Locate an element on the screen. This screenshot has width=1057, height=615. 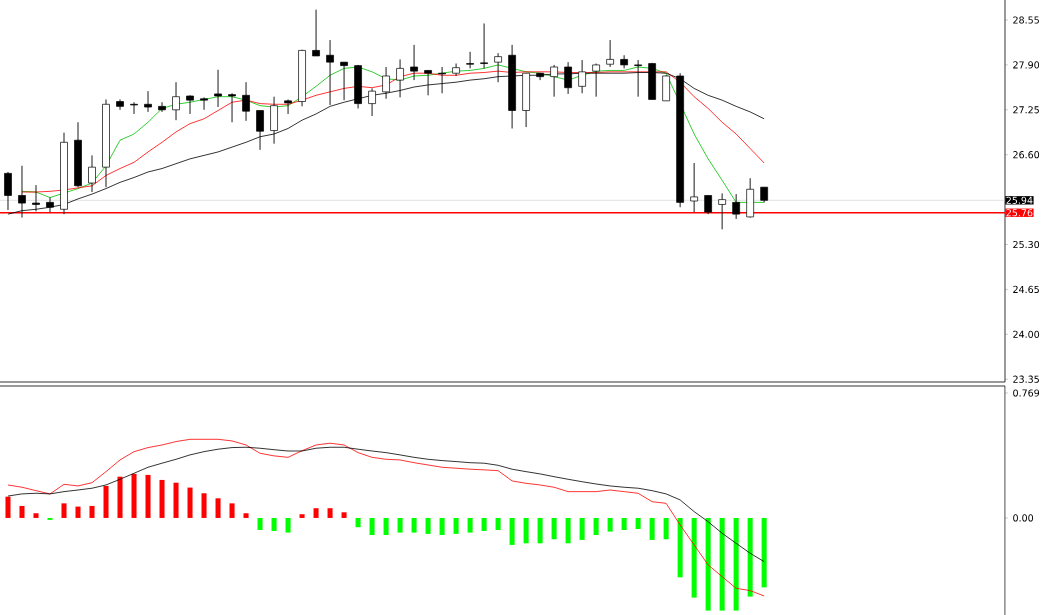
y-tick-label: 23.35 is located at coordinates (1026, 379).